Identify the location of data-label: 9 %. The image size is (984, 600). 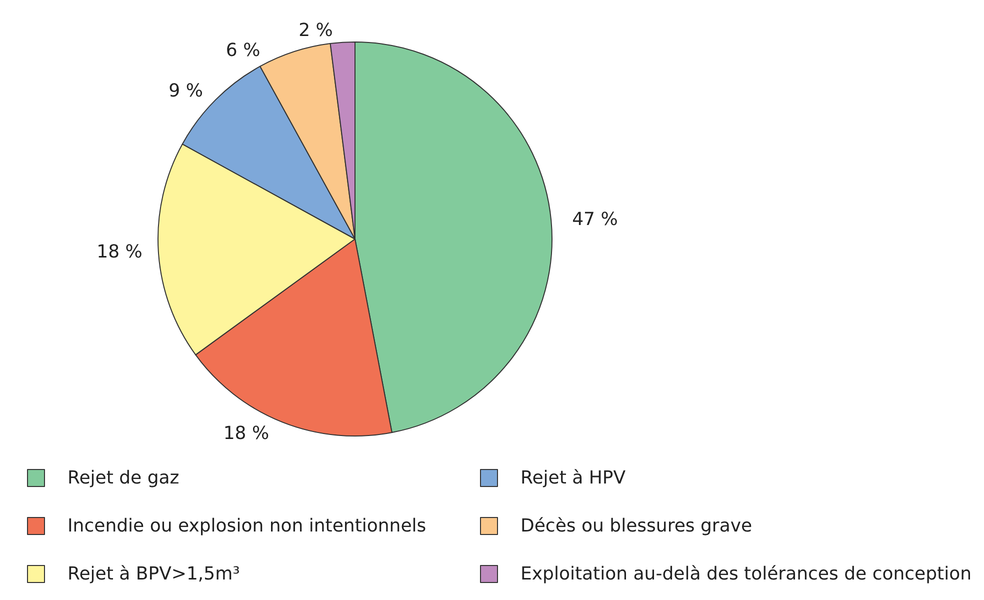
(185, 91).